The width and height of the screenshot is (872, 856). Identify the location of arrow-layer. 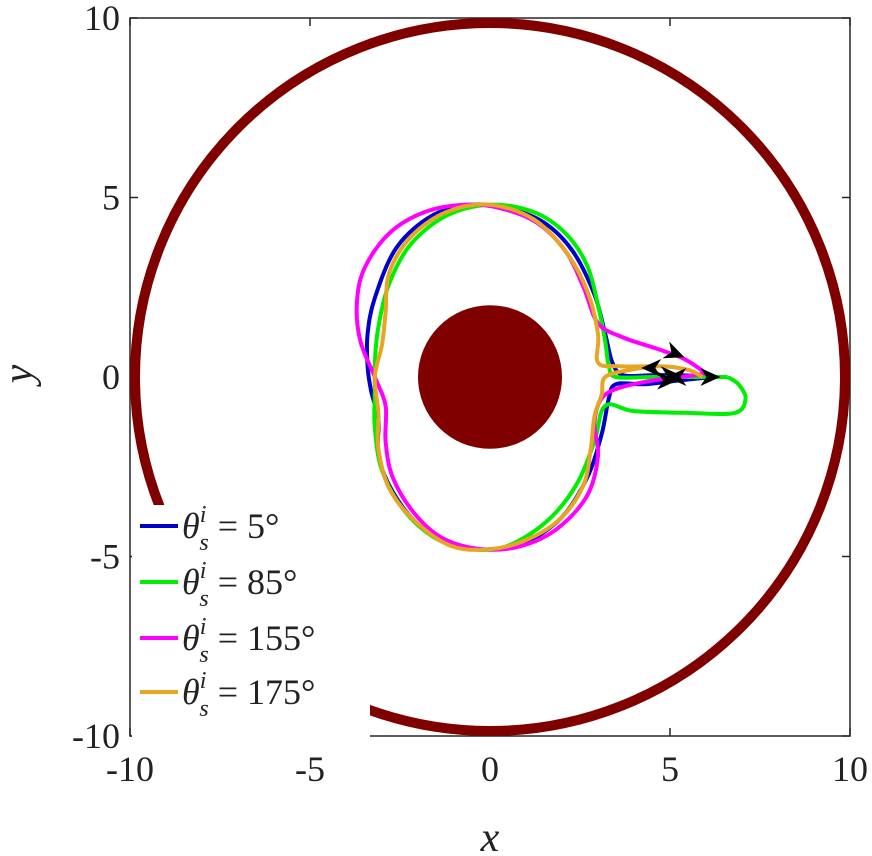
(681, 365).